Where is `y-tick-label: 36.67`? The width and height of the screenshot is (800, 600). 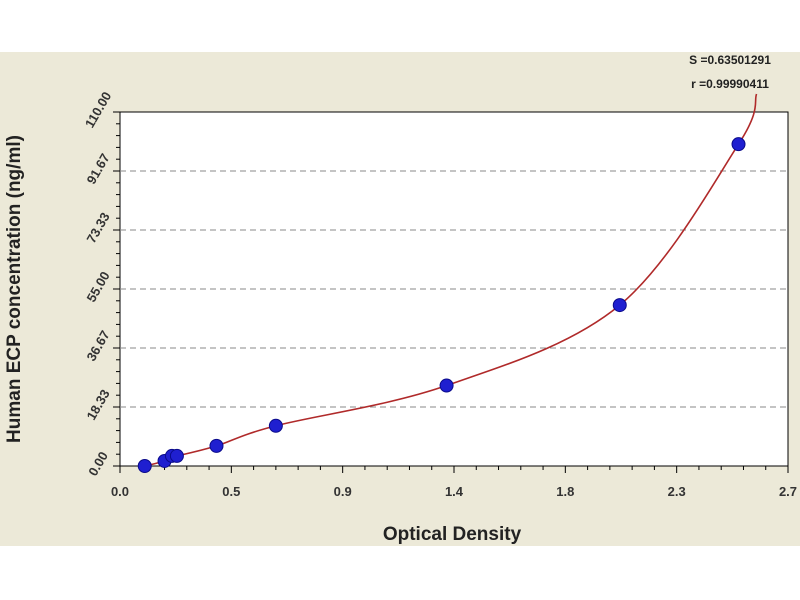
y-tick-label: 36.67 is located at coordinates (97, 346).